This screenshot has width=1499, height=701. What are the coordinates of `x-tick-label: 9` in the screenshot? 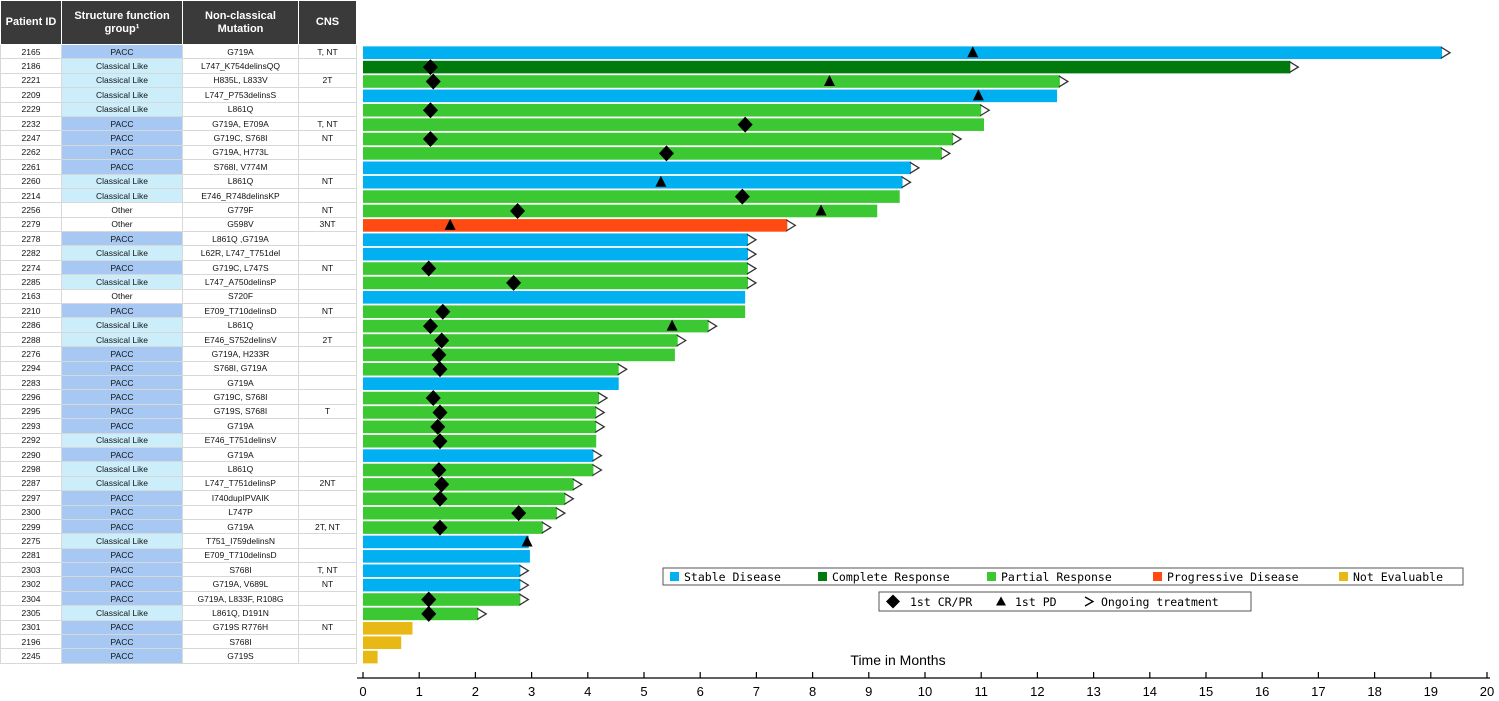 It's located at (868, 691).